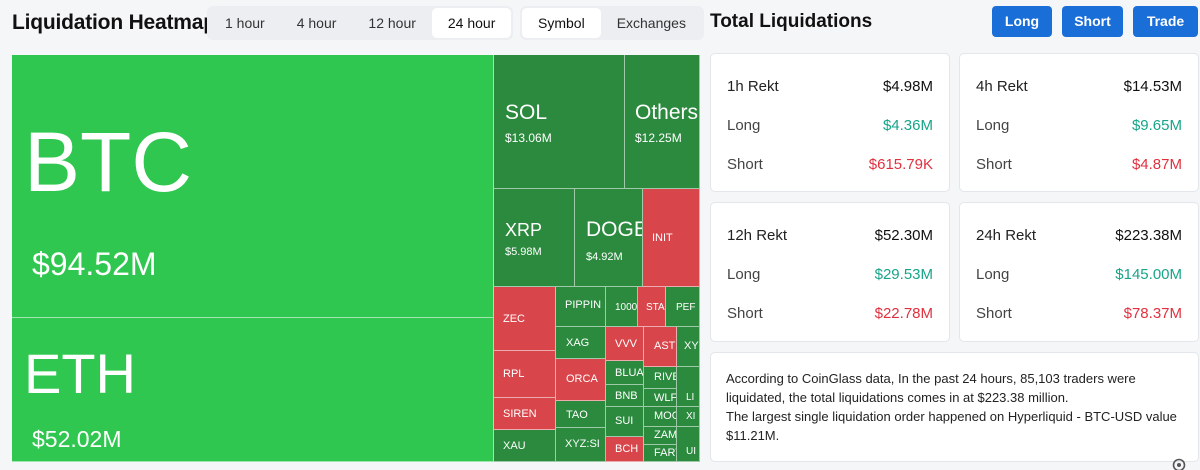 The height and width of the screenshot is (470, 1200). What do you see at coordinates (1092, 21) in the screenshot?
I see `short-button: Short` at bounding box center [1092, 21].